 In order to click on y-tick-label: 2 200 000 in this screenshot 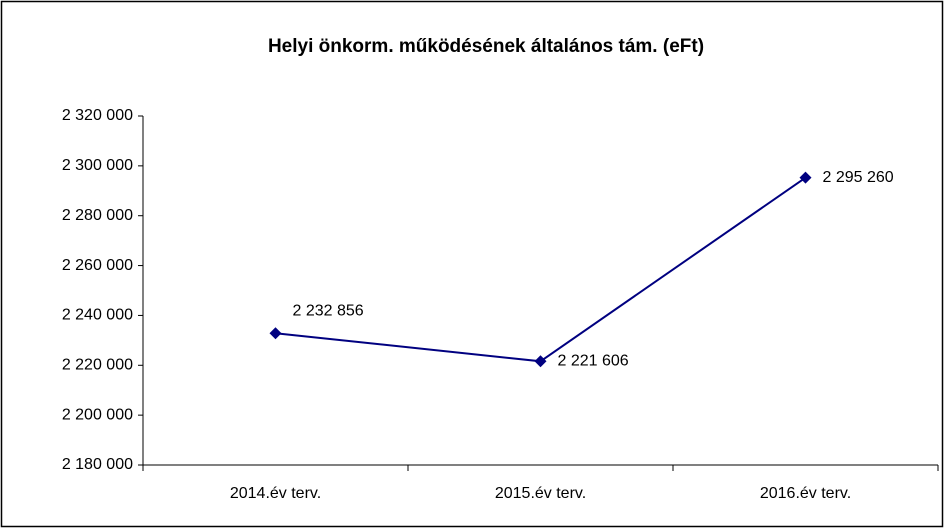, I will do `click(97, 414)`.